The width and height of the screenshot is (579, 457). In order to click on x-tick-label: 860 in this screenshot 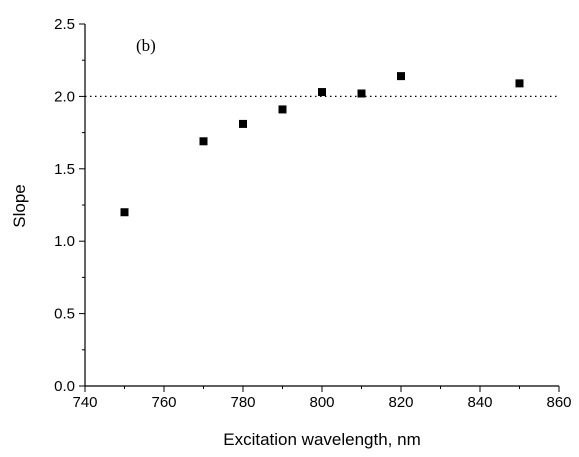, I will do `click(558, 402)`.